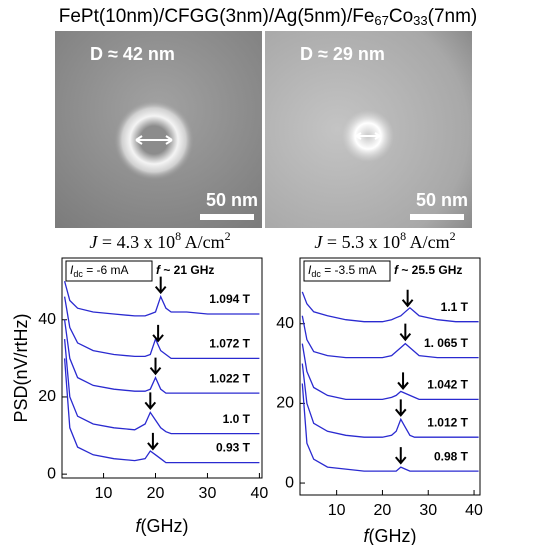 Image resolution: width=535 pixels, height=545 pixels. I want to click on field-label: 1.0 T, so click(237, 419).